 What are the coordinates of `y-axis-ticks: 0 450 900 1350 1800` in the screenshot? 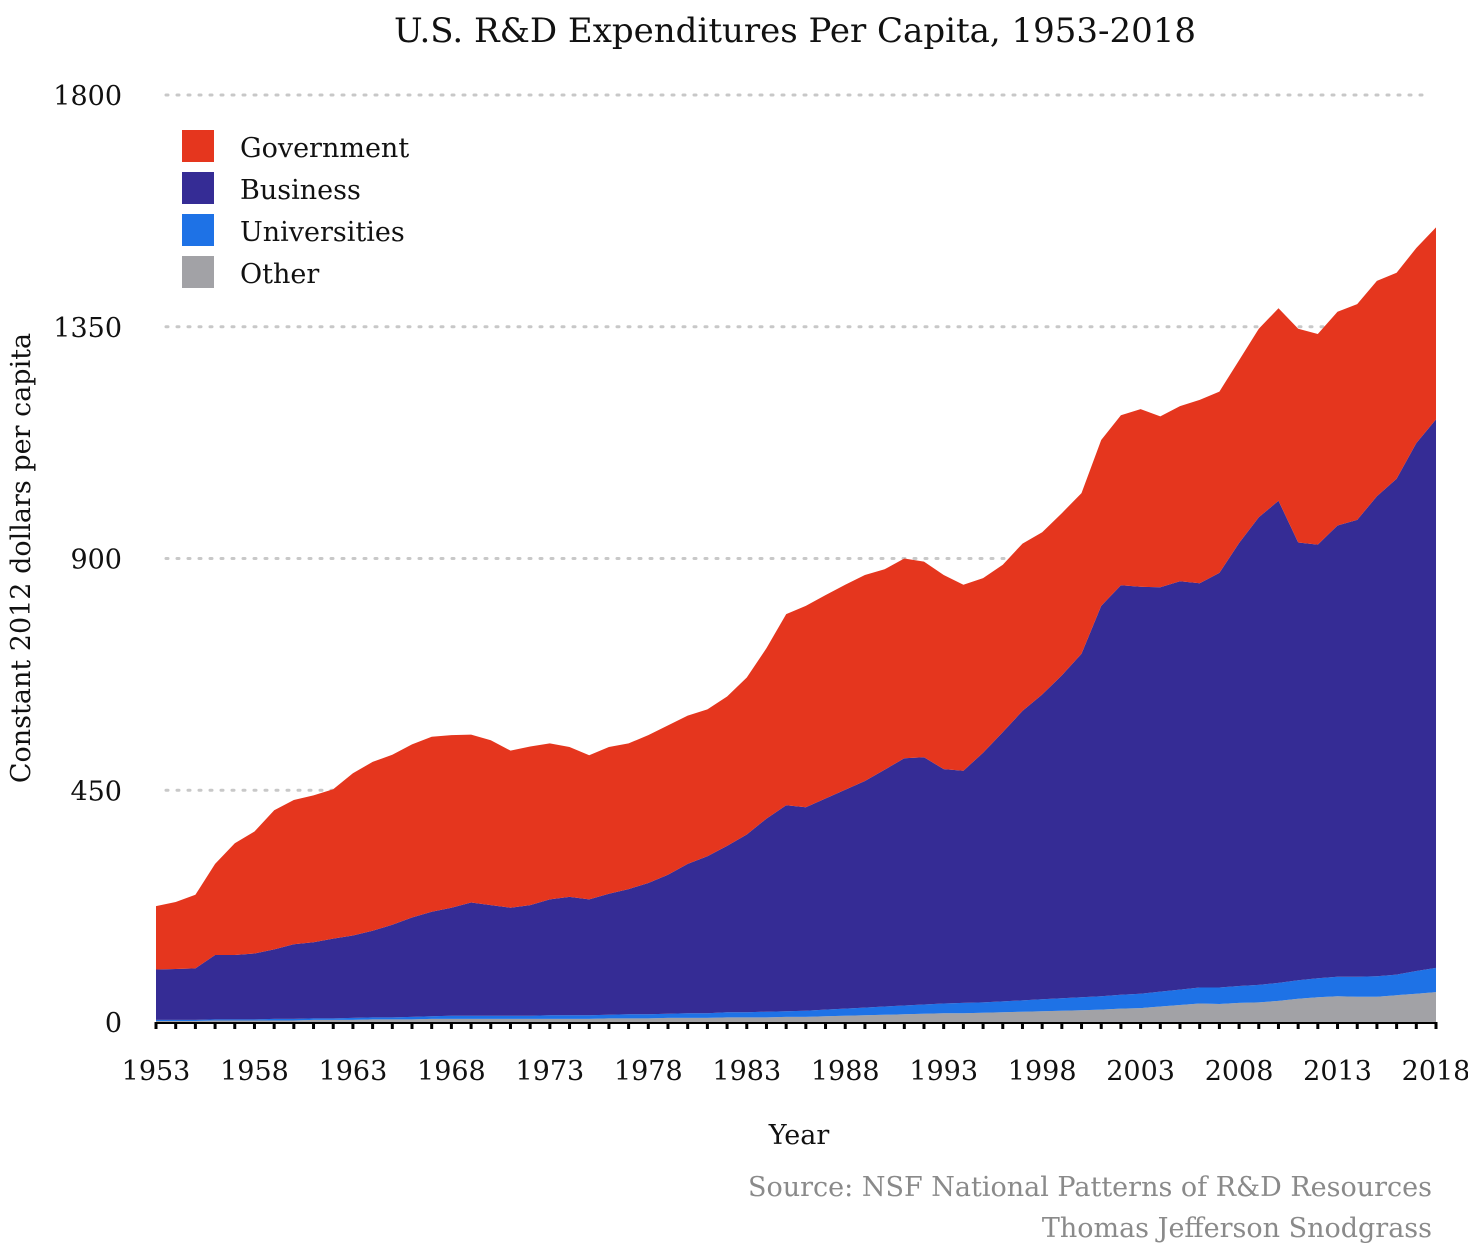 It's located at (87, 560).